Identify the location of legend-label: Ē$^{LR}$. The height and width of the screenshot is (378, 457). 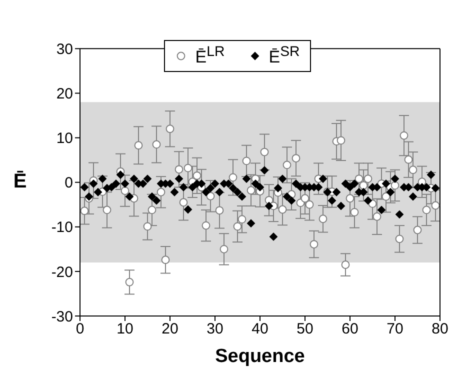
(210, 56).